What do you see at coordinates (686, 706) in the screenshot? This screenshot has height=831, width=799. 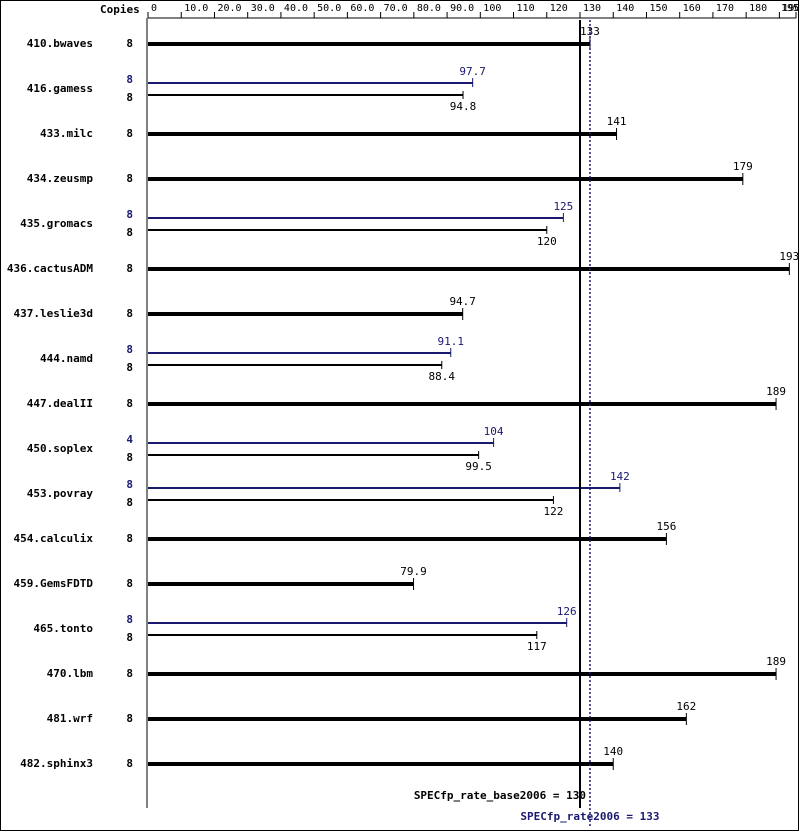 I see `value-label: 162` at bounding box center [686, 706].